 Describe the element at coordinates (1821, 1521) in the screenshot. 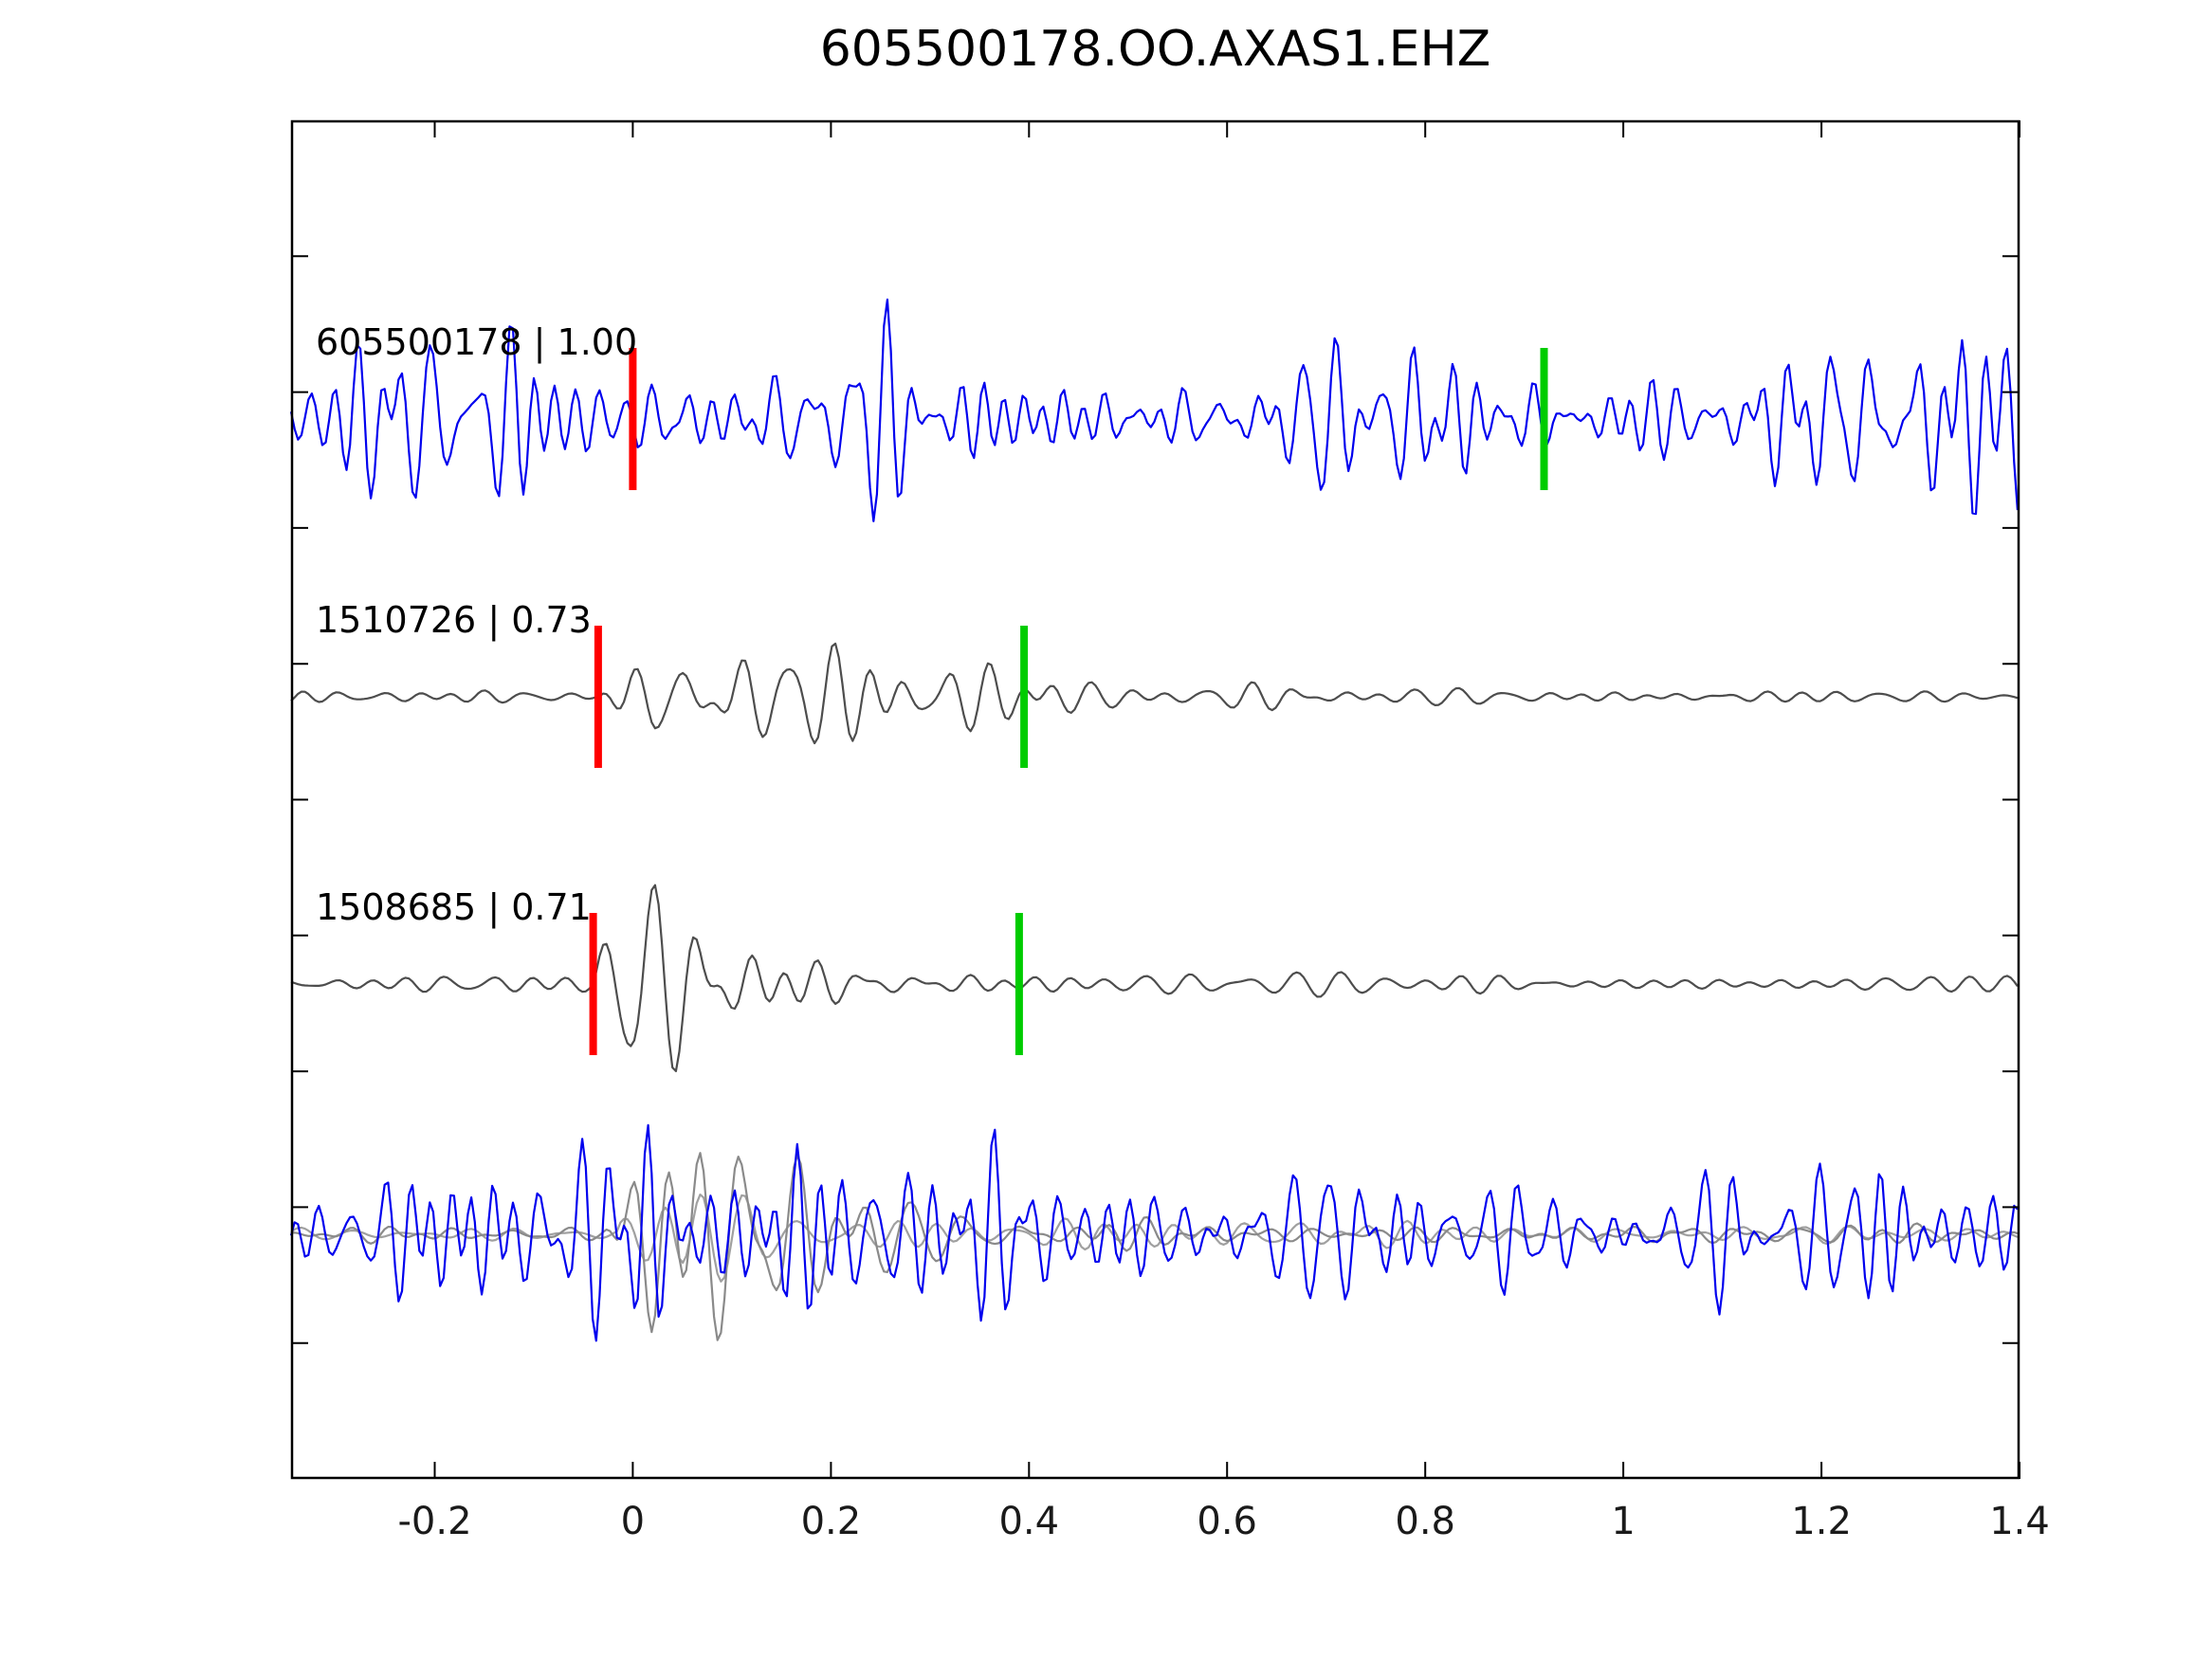

I see `x-tick-label: 1.2` at that location.